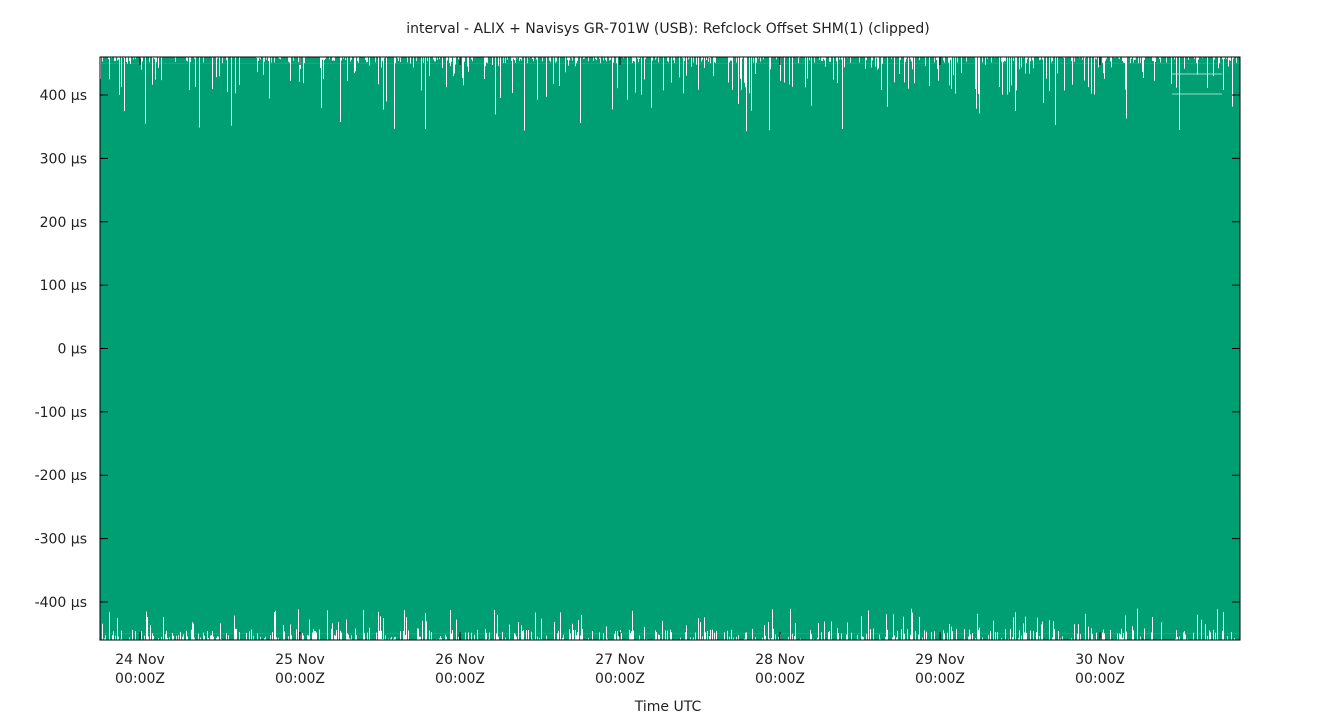 This screenshot has width=1340, height=720. Describe the element at coordinates (63, 159) in the screenshot. I see `y-tick-label: 300 µs` at that location.